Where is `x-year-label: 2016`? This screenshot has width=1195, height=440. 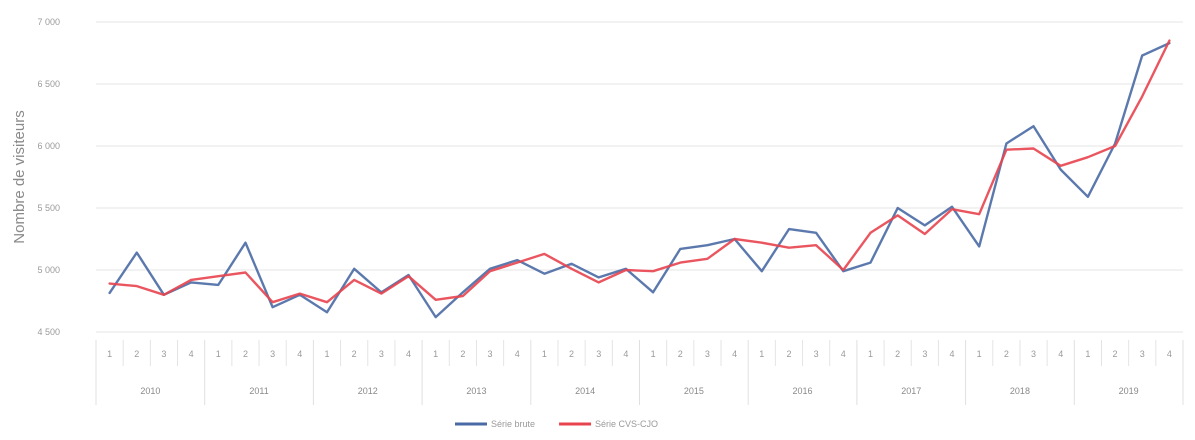
x-year-label: 2016 is located at coordinates (803, 391).